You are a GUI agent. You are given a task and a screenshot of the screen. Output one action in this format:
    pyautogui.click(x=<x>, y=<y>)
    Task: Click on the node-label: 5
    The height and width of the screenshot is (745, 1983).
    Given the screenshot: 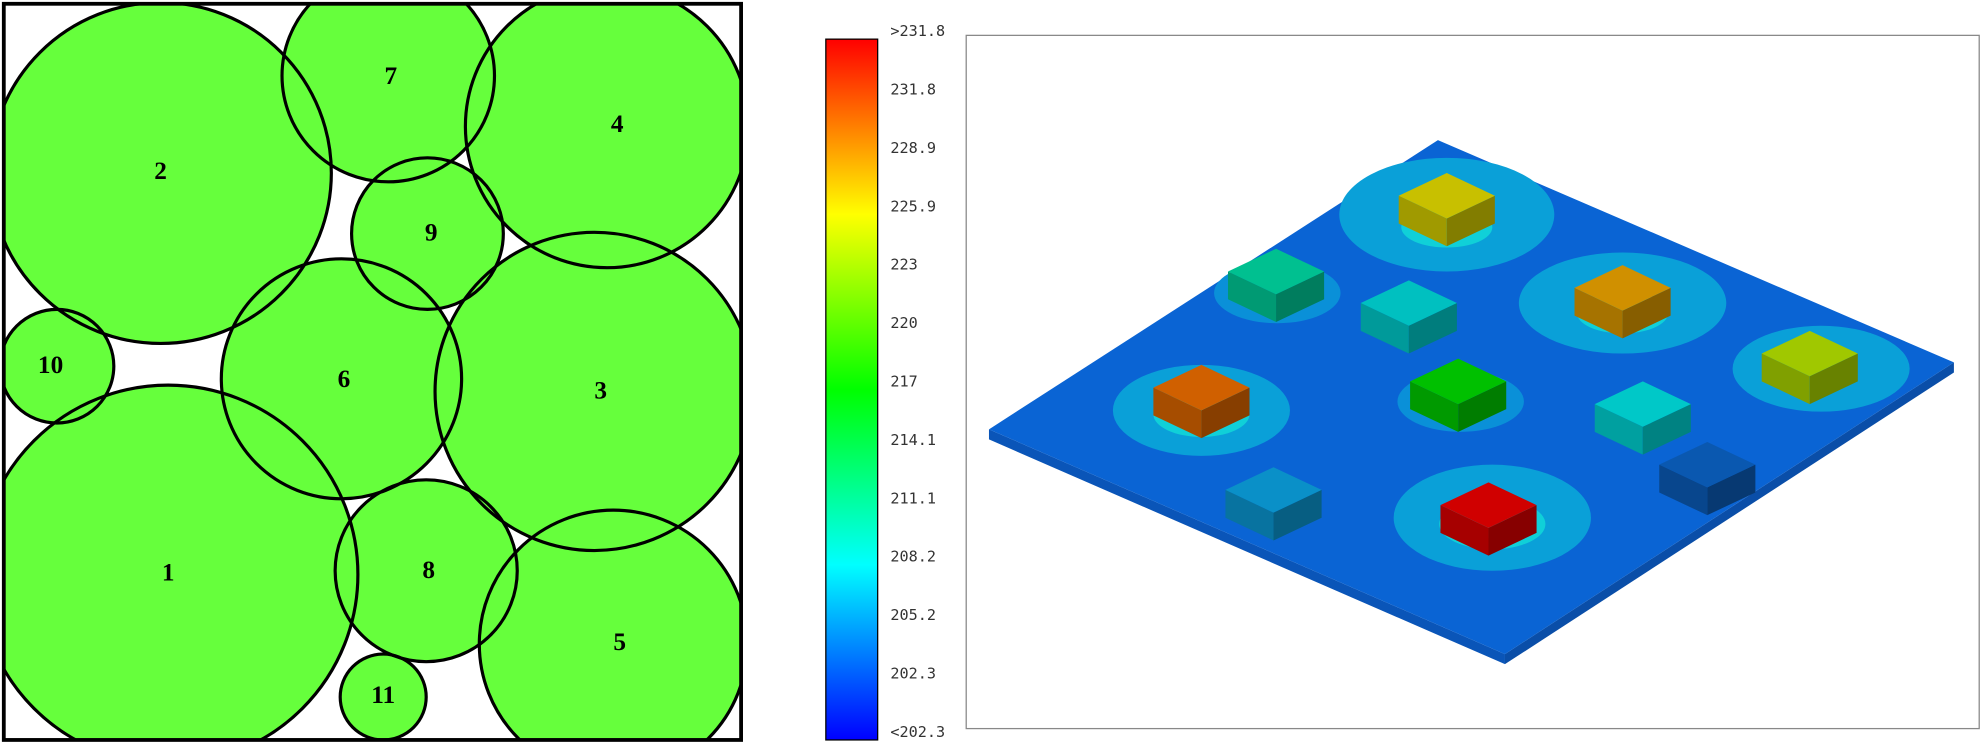 What is the action you would take?
    pyautogui.click(x=619, y=642)
    